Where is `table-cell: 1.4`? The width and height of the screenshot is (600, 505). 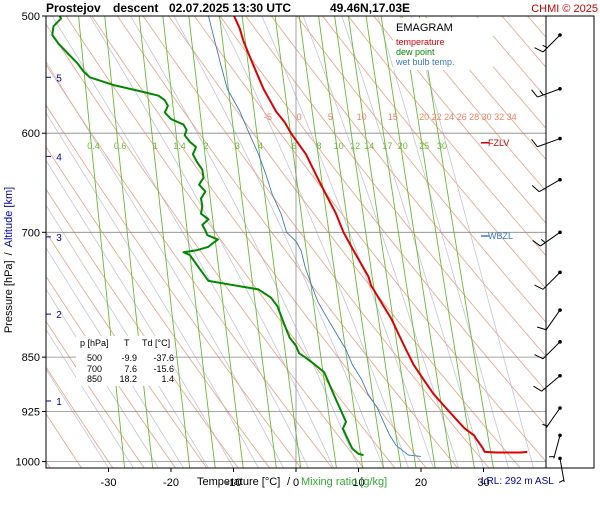 table-cell: 1.4 is located at coordinates (167, 379).